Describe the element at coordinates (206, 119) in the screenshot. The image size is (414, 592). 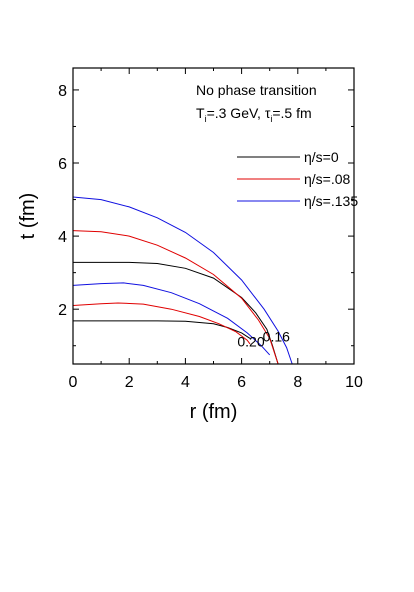
I see `annotation-t-subscript: i` at that location.